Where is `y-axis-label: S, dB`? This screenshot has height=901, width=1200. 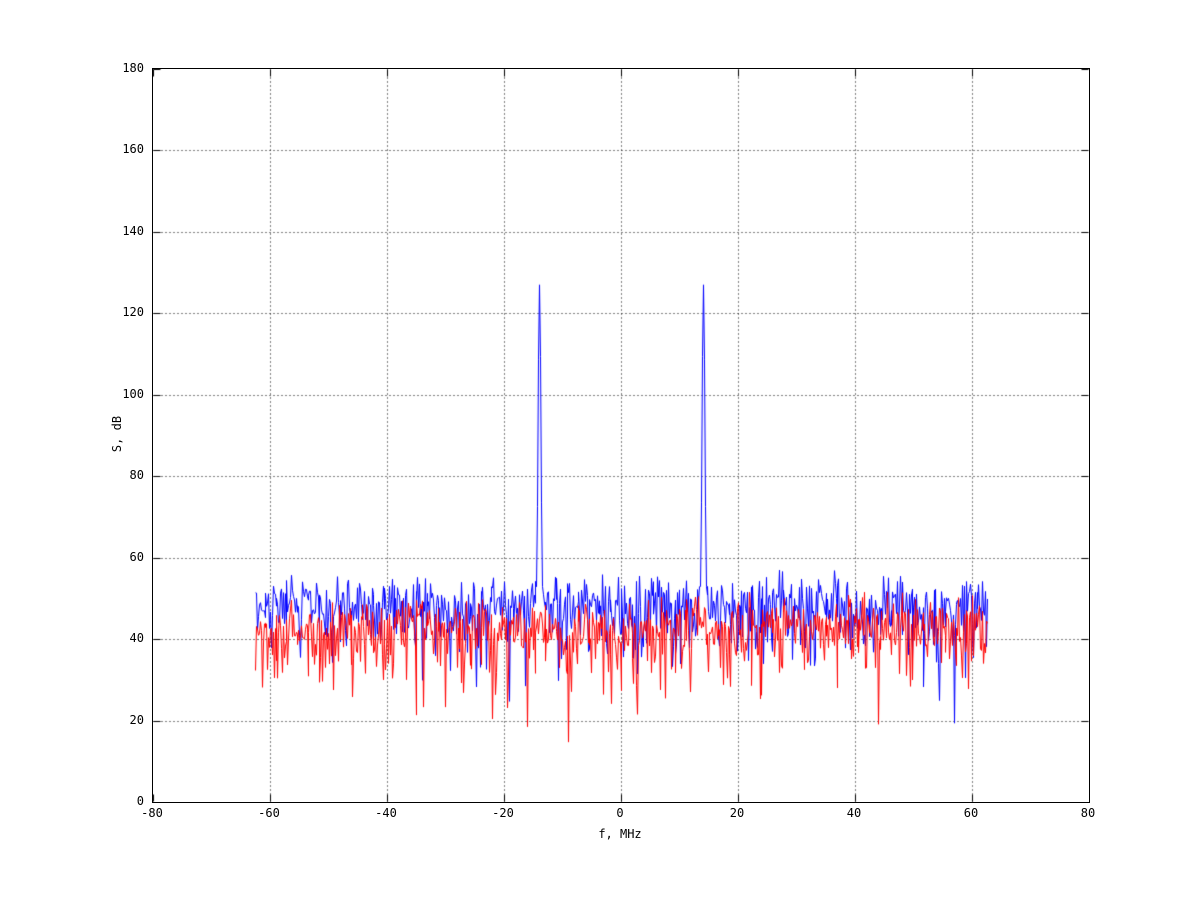
y-axis-label: S, dB is located at coordinates (117, 434).